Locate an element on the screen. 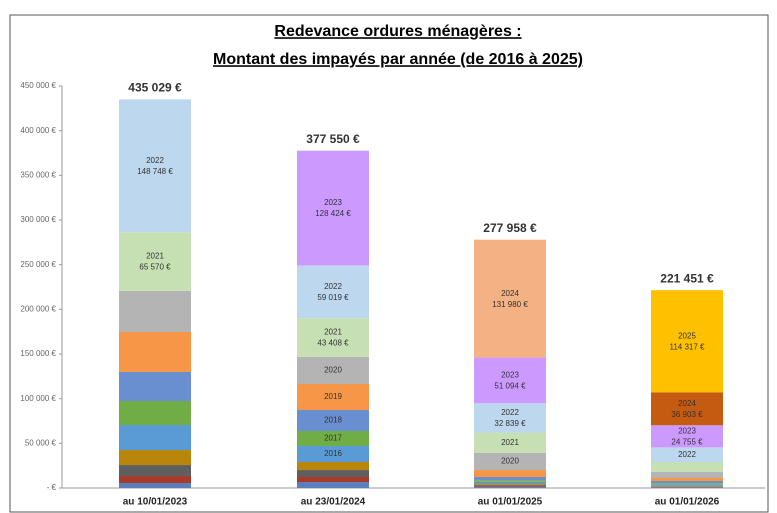 This screenshot has width=777, height=513. y-tick-label: 50 000 € is located at coordinates (41, 442).